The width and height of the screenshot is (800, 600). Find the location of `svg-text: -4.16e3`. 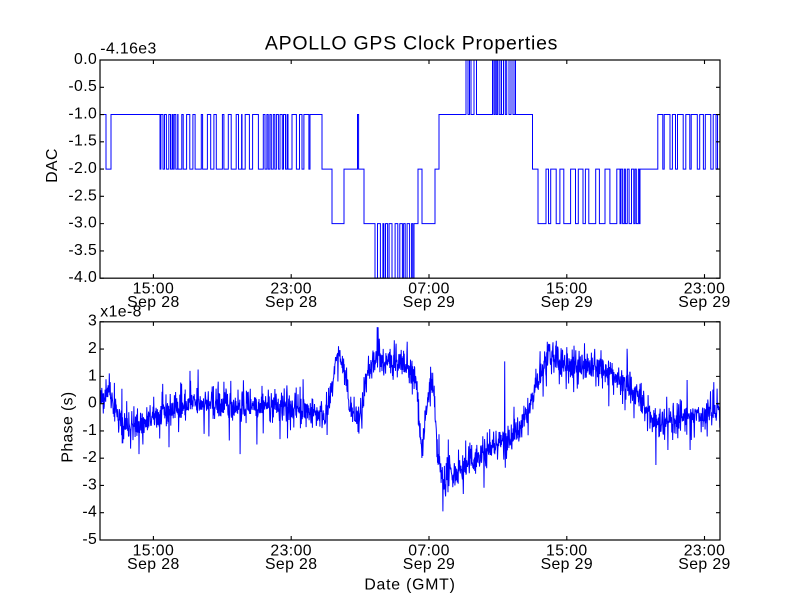

svg-text: -4.16e3 is located at coordinates (128, 48).